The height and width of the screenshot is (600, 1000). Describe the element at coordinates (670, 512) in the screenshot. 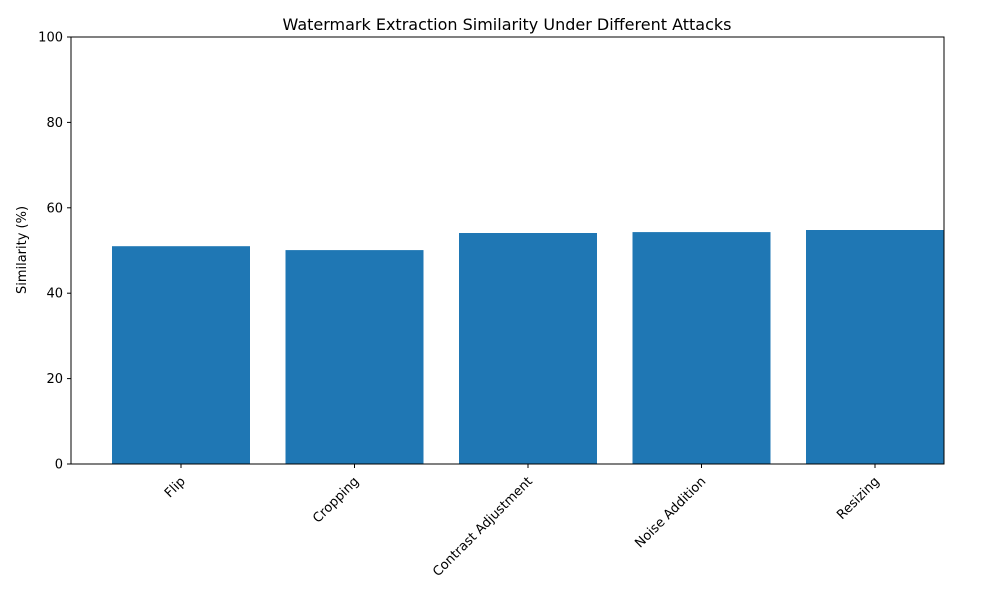

I see `x-tick-label: Noise Addition` at that location.